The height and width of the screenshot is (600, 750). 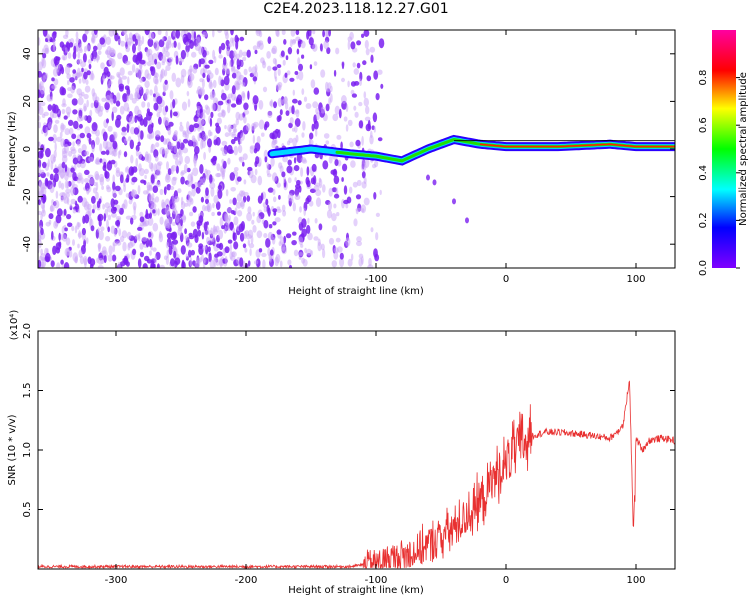 What do you see at coordinates (356, 590) in the screenshot?
I see `snr-x-label: Height of straight line (km)` at bounding box center [356, 590].